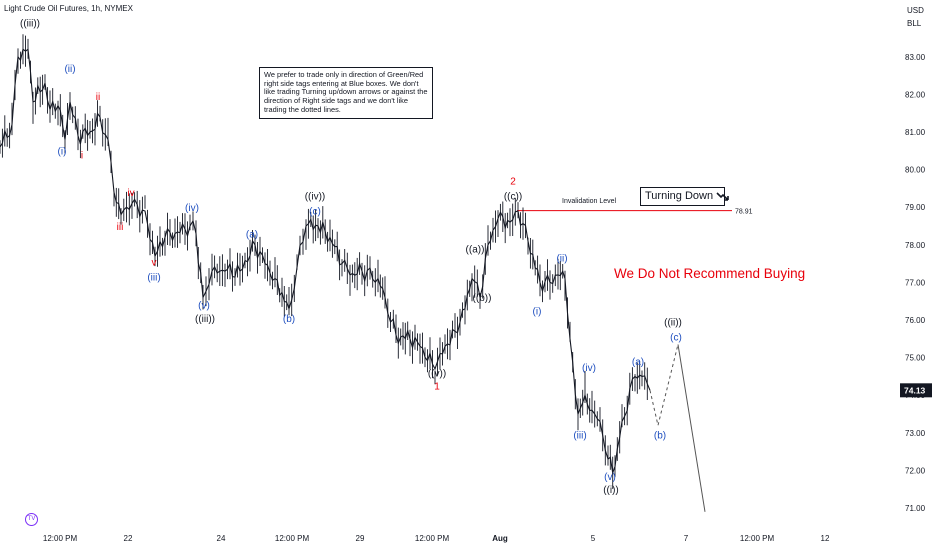 The image size is (932, 550). Describe the element at coordinates (744, 212) in the screenshot. I see `invalidation-value: 78.91` at that location.